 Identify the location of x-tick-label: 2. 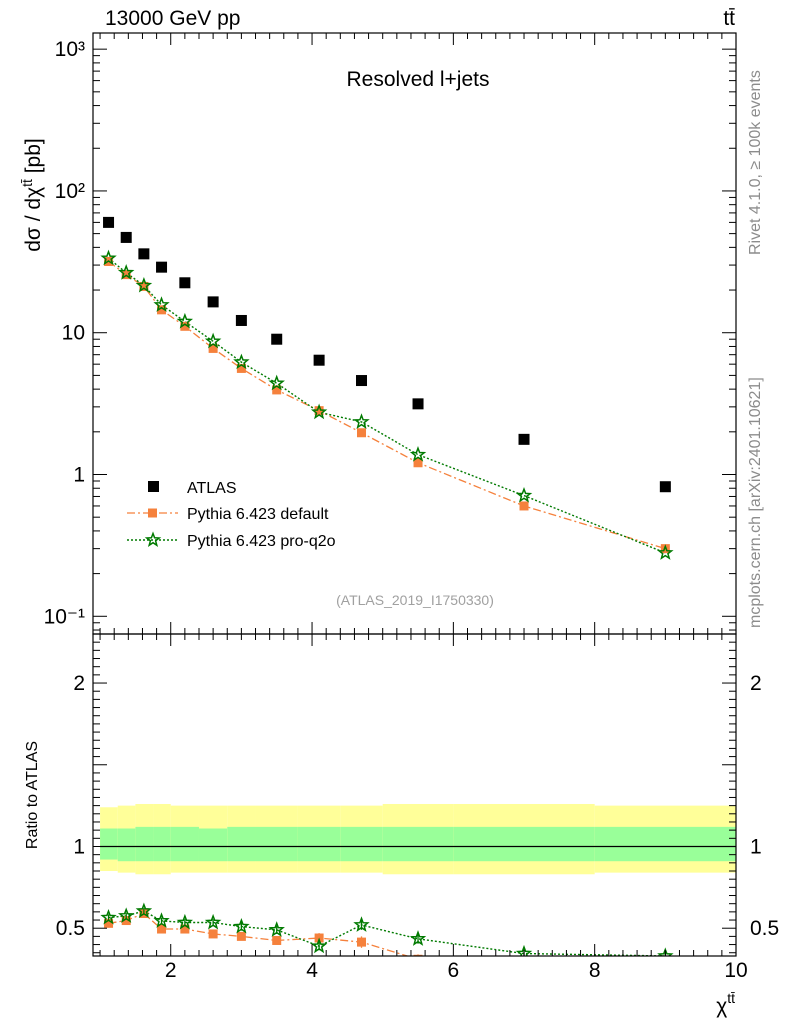
(171, 970).